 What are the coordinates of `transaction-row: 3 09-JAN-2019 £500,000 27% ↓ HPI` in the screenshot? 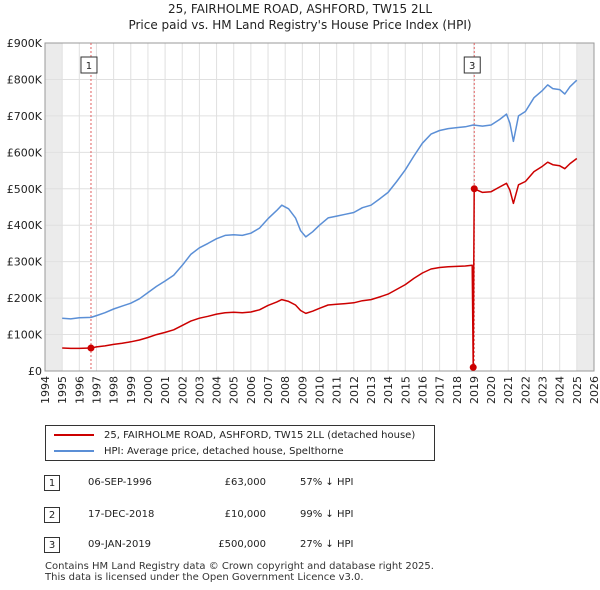 It's located at (300, 547).